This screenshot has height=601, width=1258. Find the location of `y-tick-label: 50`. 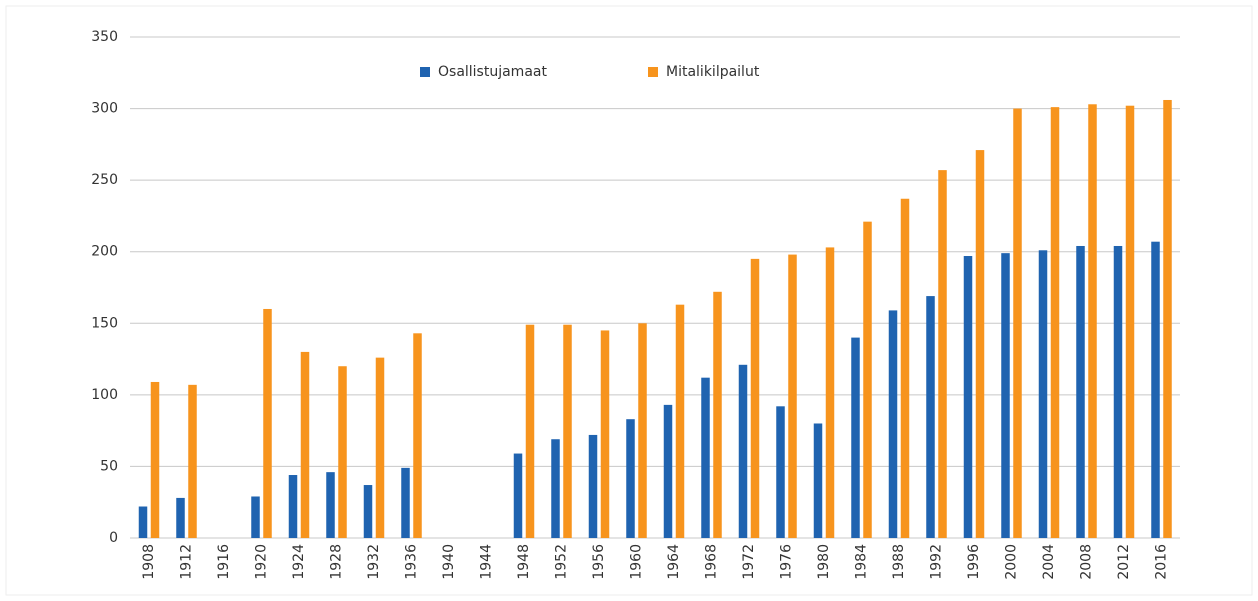

y-tick-label: 50 is located at coordinates (109, 466).